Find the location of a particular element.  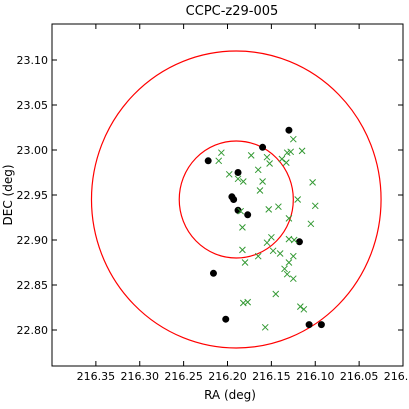

y-axis-label: DEC (deg) is located at coordinates (8, 195).